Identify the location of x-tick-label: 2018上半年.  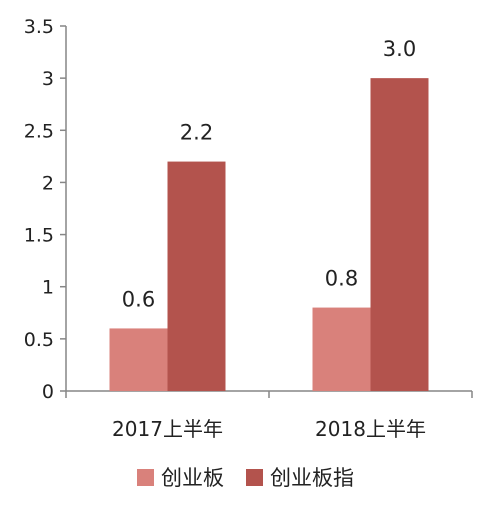
(370, 429).